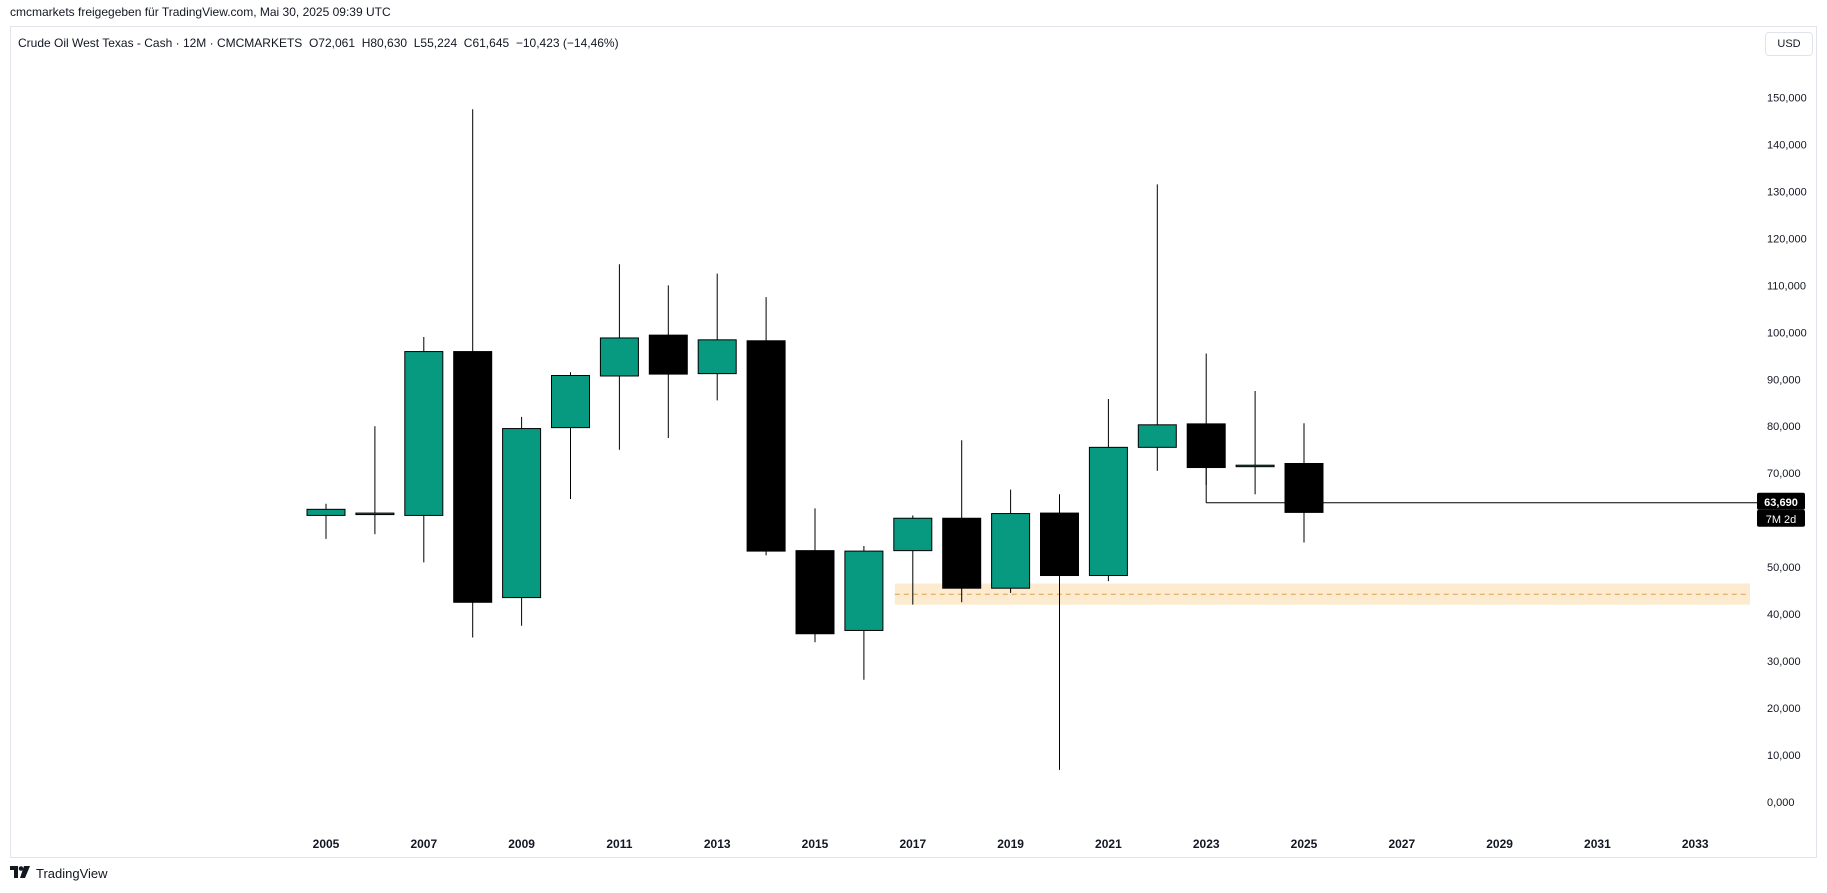 Image resolution: width=1827 pixels, height=893 pixels. Describe the element at coordinates (1787, 192) in the screenshot. I see `y-tick-label: 130,000` at that location.